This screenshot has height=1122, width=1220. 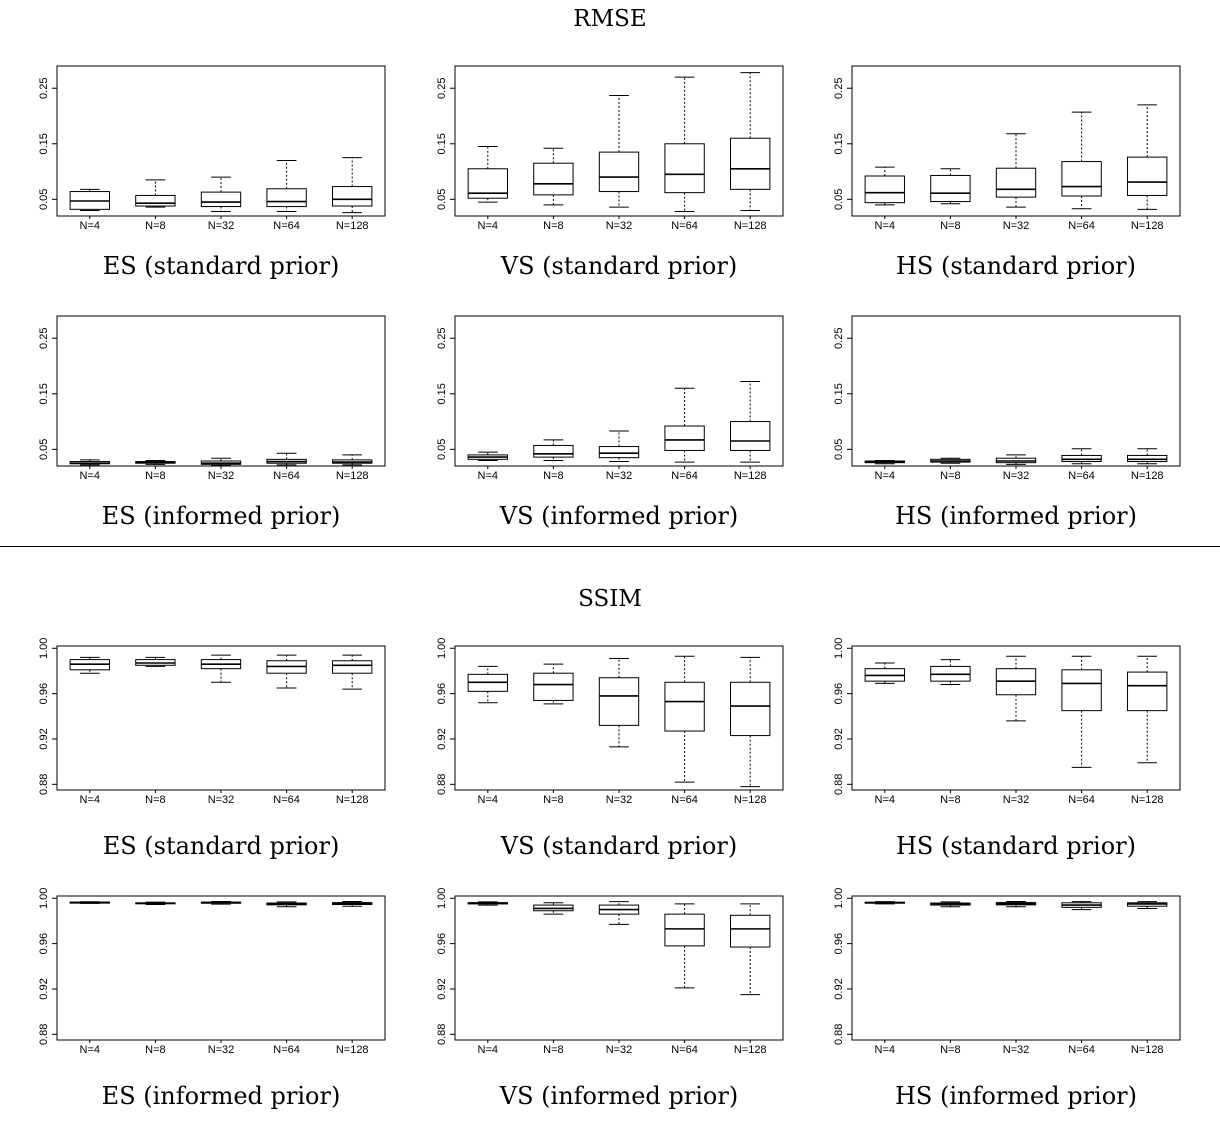 What do you see at coordinates (206, 723) in the screenshot?
I see `chart-panel-6: 0.88 0.92 0.96 1.00 N=4 N=8 N=32 N=64 N=128` at bounding box center [206, 723].